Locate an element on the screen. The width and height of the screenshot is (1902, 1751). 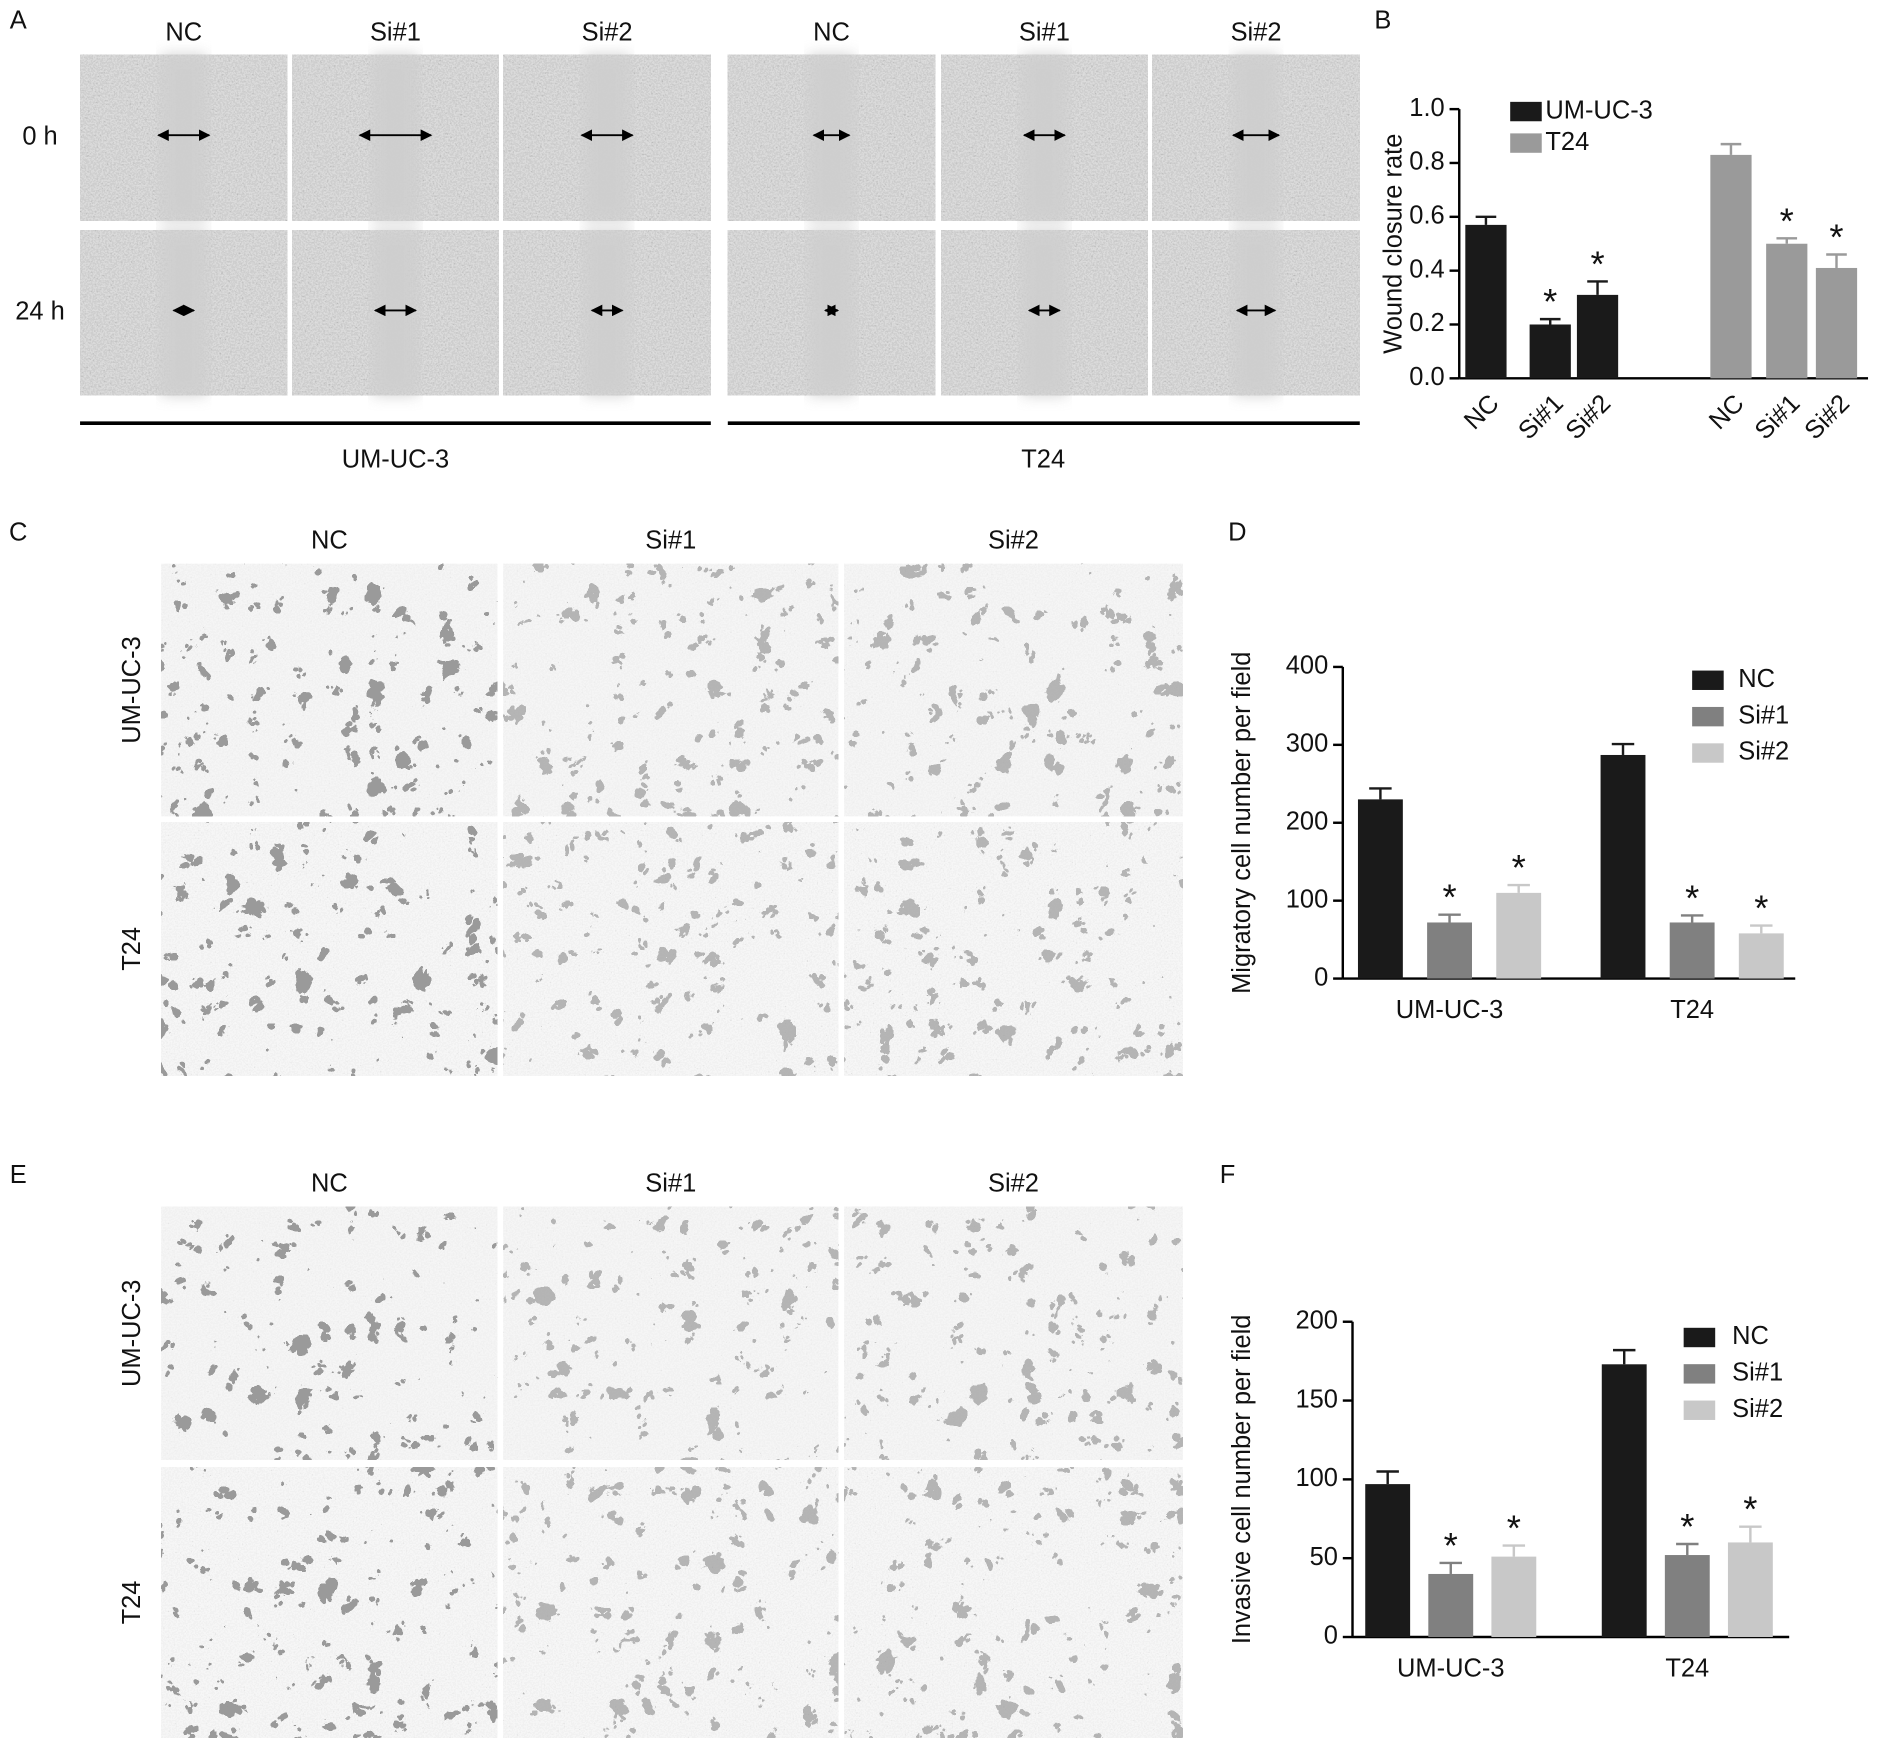
y-axis-label: Invasive cell number per field is located at coordinates (1242, 1480).